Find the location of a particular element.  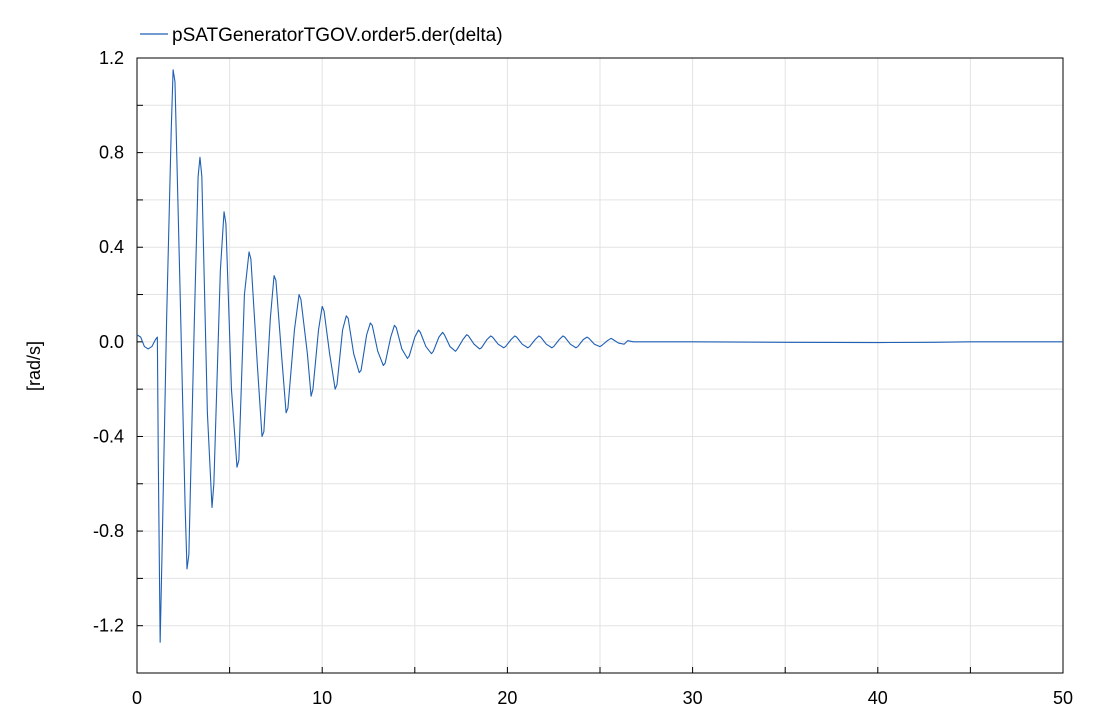

x-tick-label: 30 is located at coordinates (693, 698).